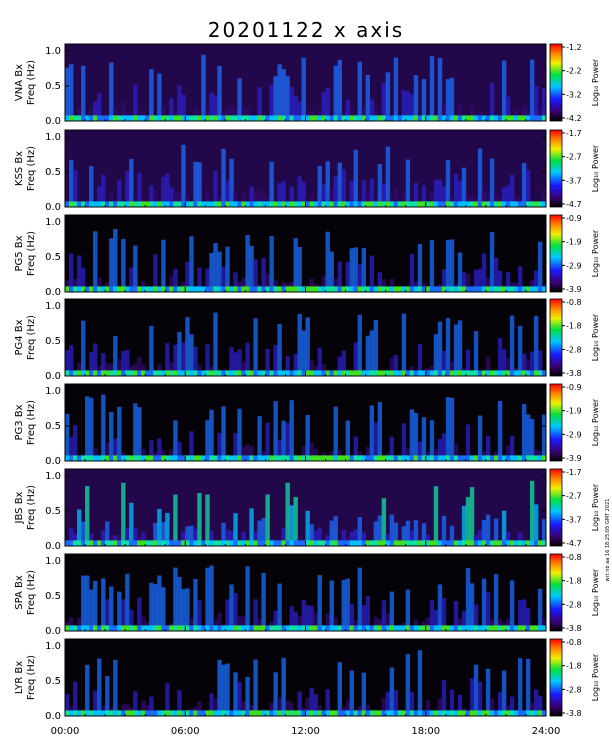 This screenshot has height=756, width=612. Describe the element at coordinates (556, 592) in the screenshot. I see `colorbar` at that location.